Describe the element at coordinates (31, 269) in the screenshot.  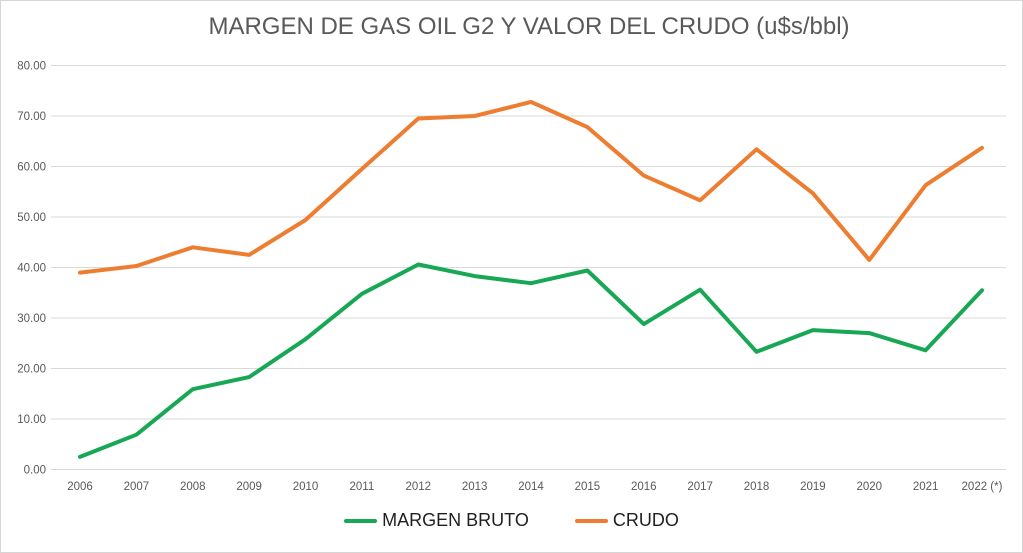
I see `y-axis-tick-label: 40.00` at that location.